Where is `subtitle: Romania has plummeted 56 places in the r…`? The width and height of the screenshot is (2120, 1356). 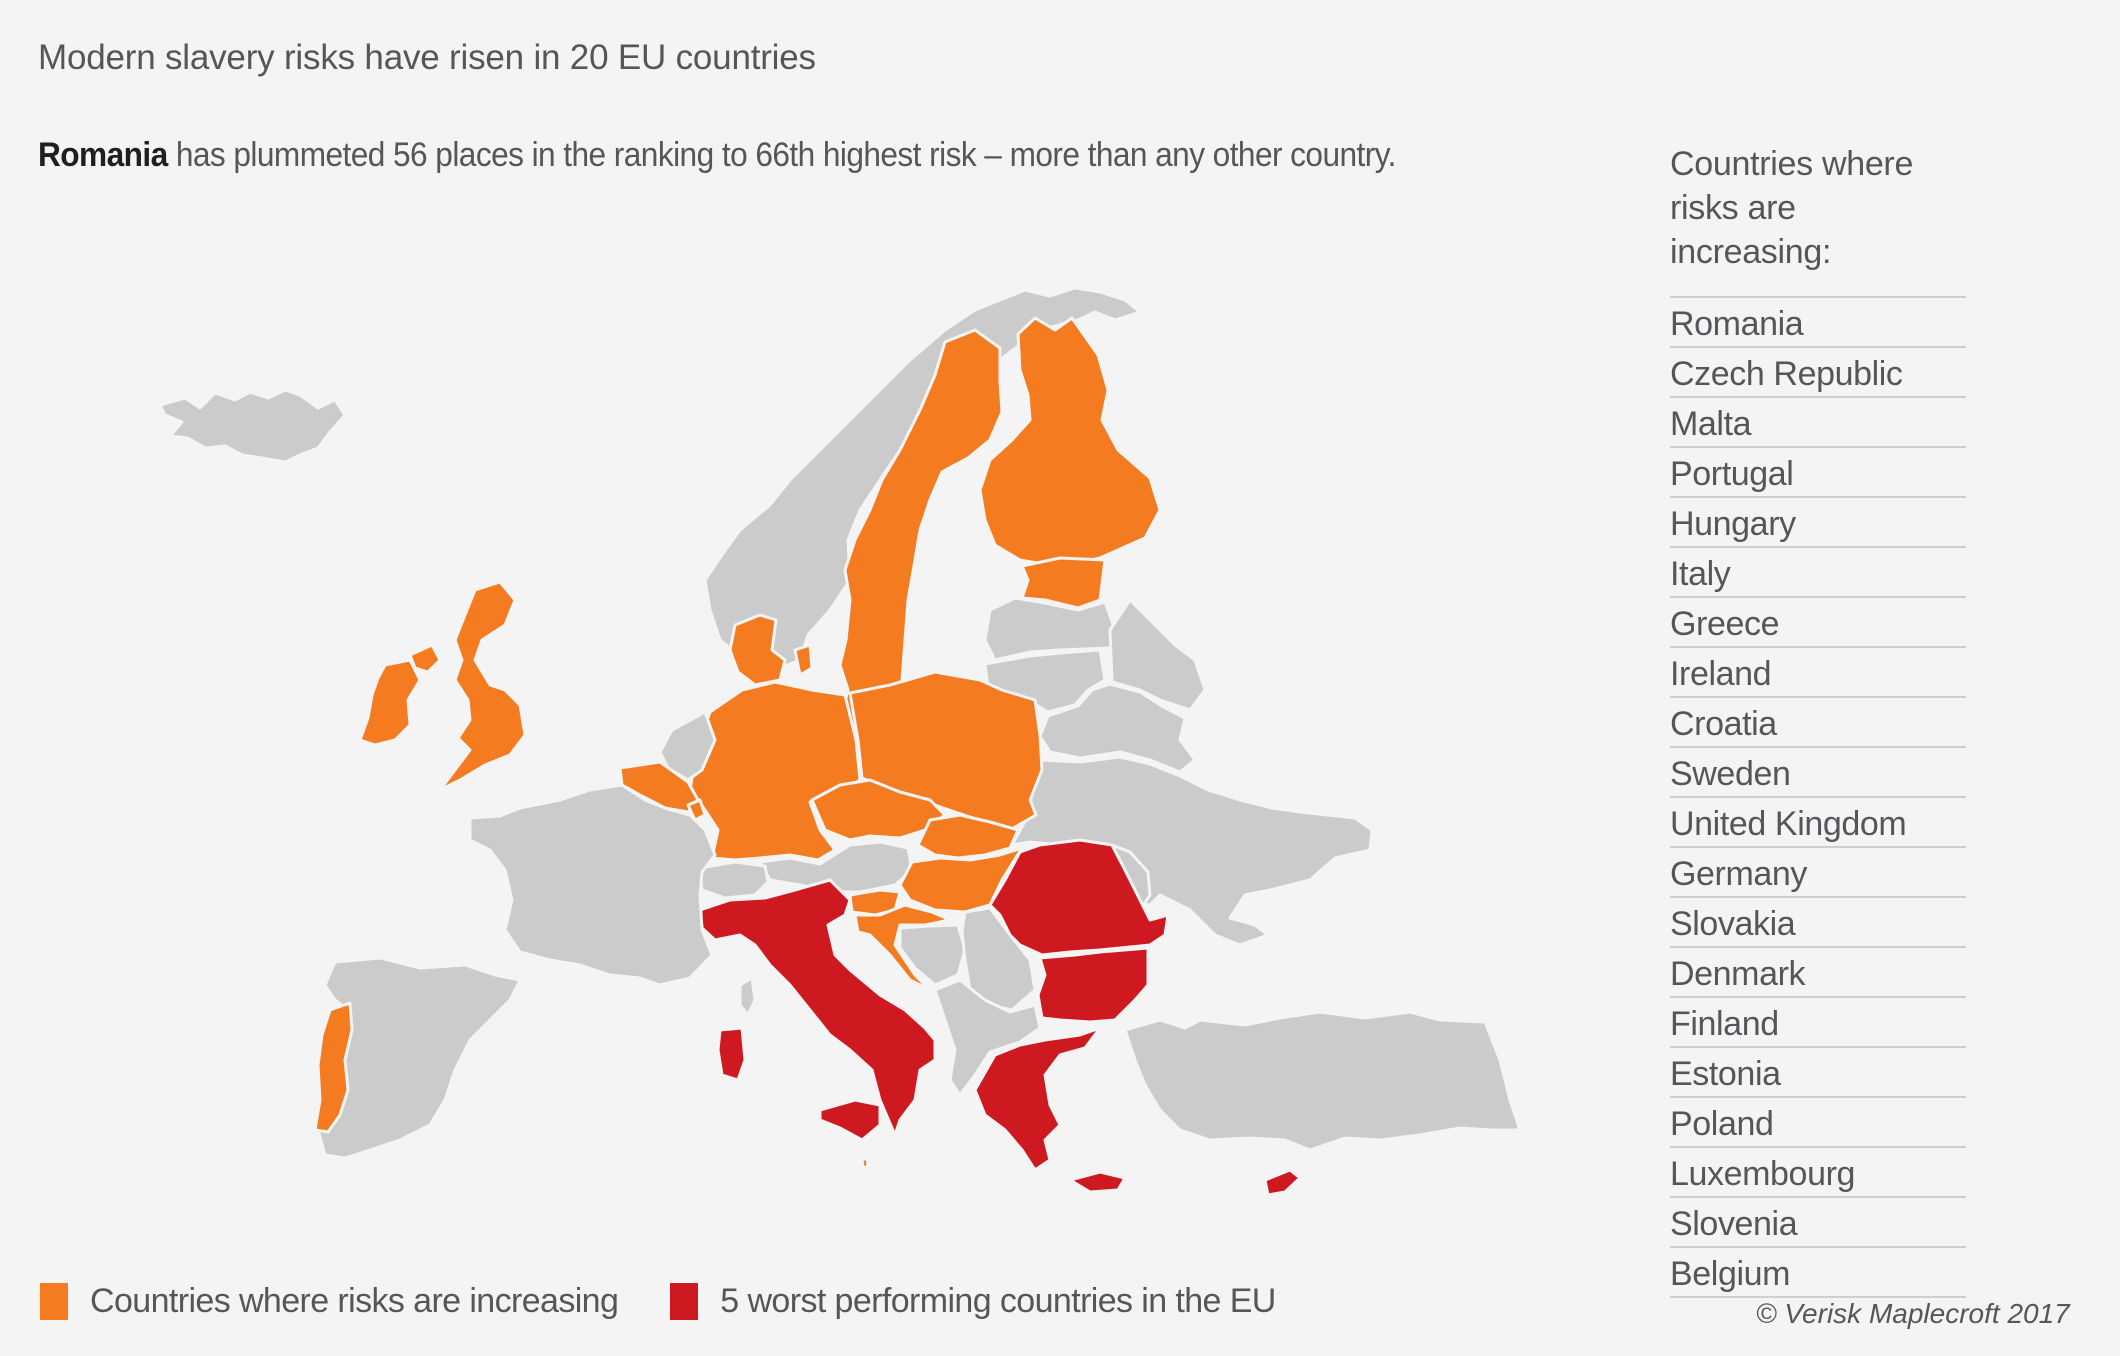 subtitle: Romania has plummeted 56 places in the r… is located at coordinates (717, 155).